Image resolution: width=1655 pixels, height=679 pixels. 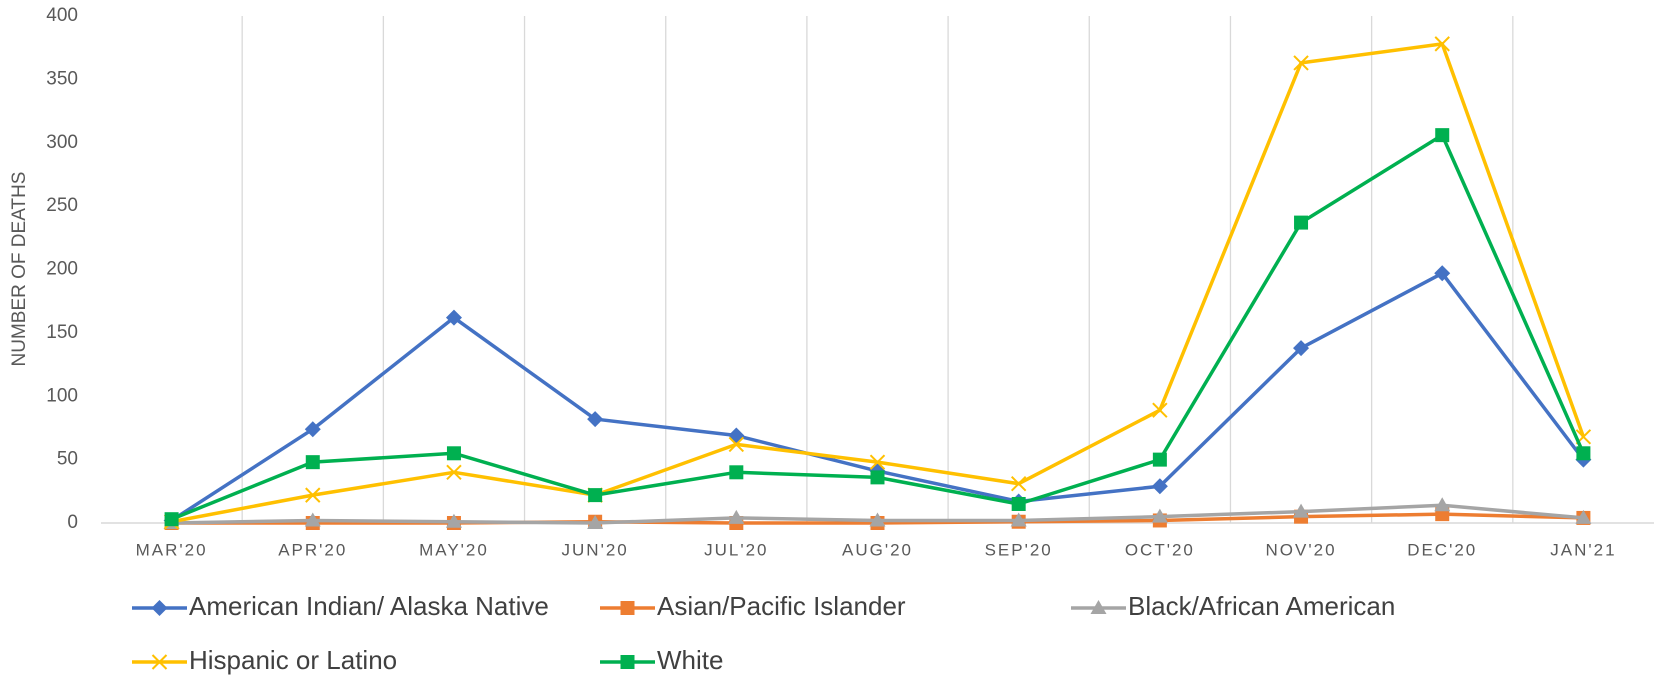 I want to click on legend-label: White, so click(x=690, y=660).